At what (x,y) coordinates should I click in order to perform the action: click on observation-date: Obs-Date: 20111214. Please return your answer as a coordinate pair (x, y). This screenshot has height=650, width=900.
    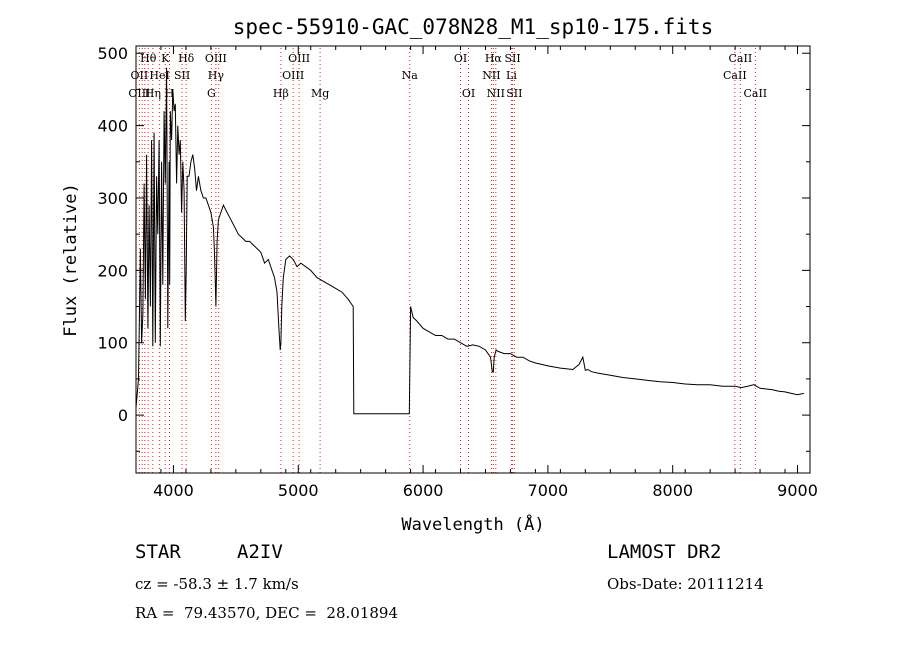
    Looking at the image, I should click on (685, 584).